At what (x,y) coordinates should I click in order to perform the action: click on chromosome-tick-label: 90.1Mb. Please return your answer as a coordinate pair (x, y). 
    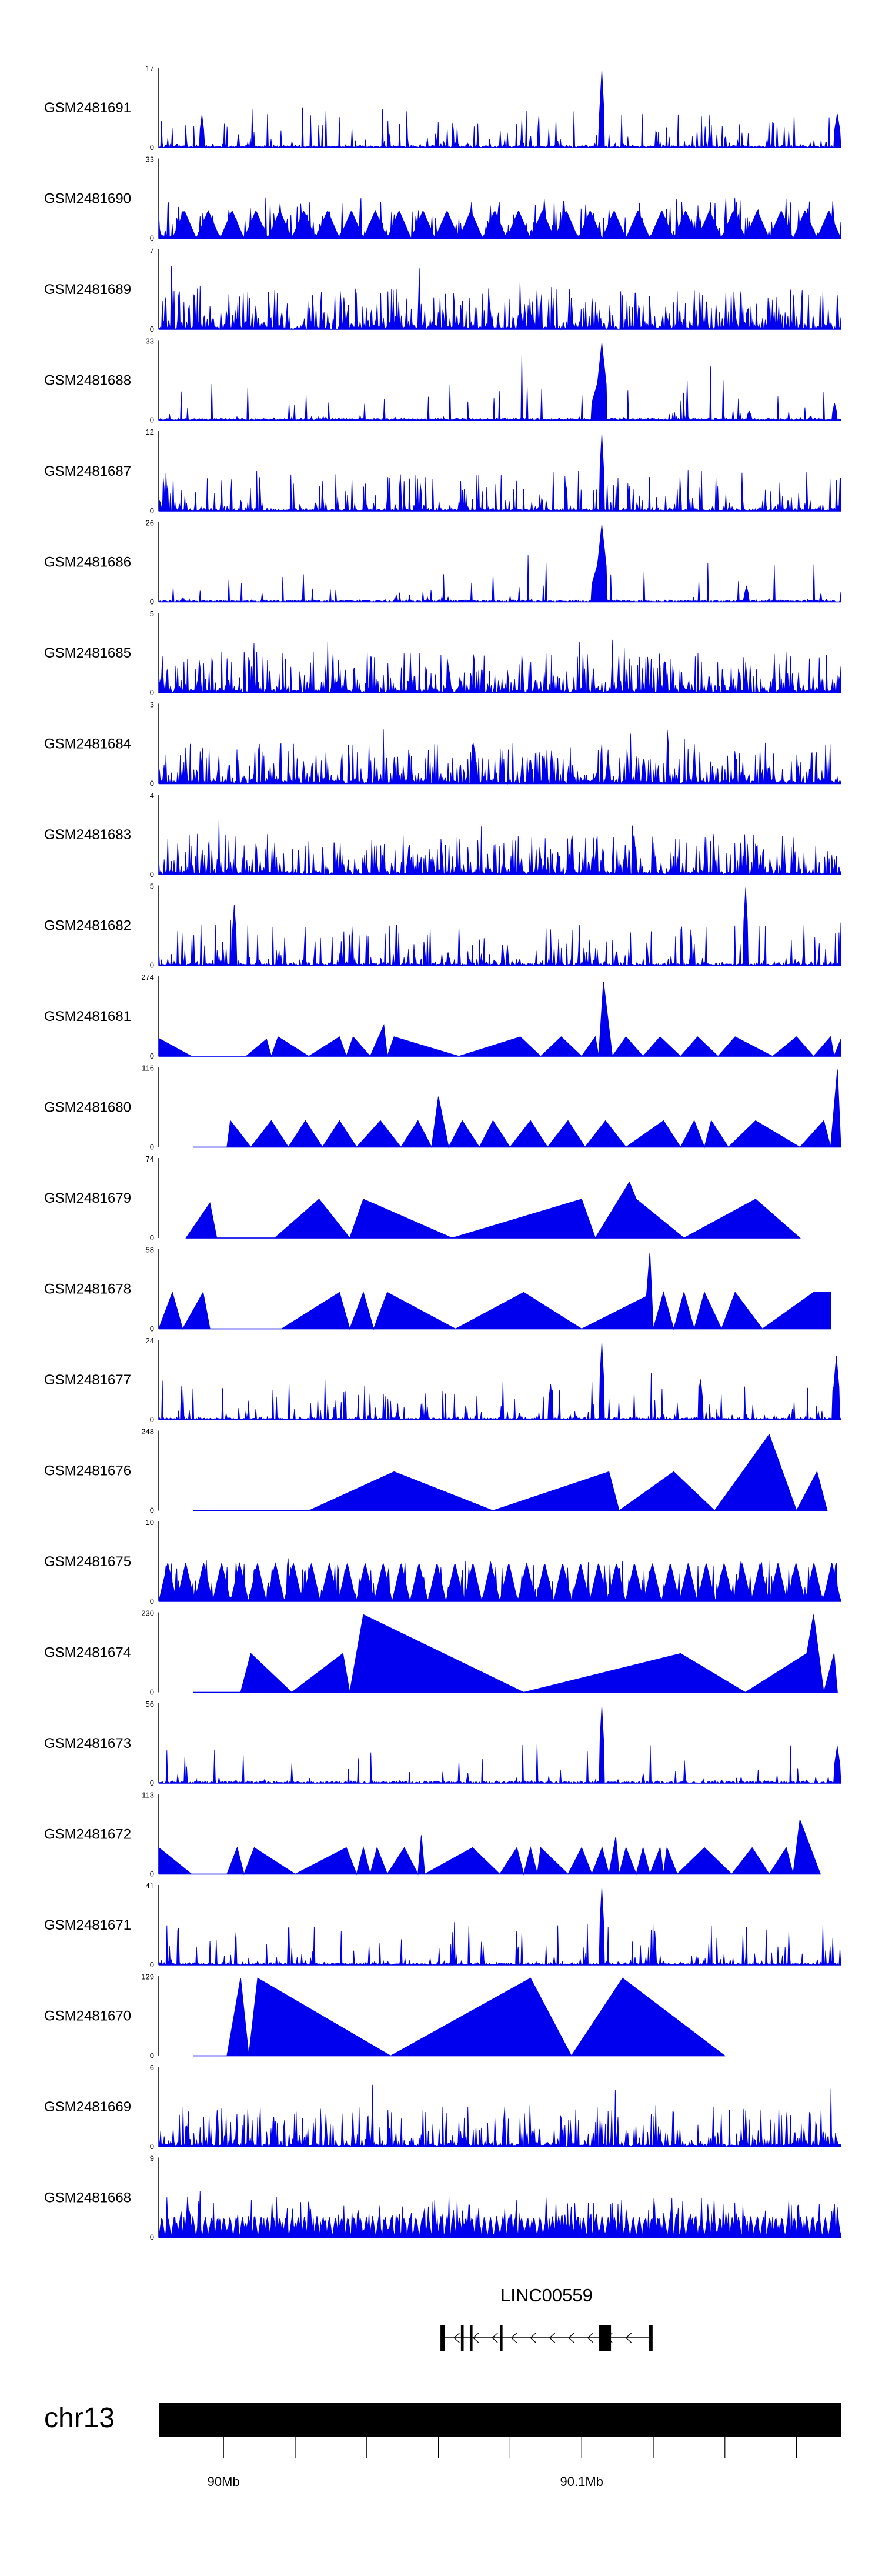
    Looking at the image, I should click on (581, 2481).